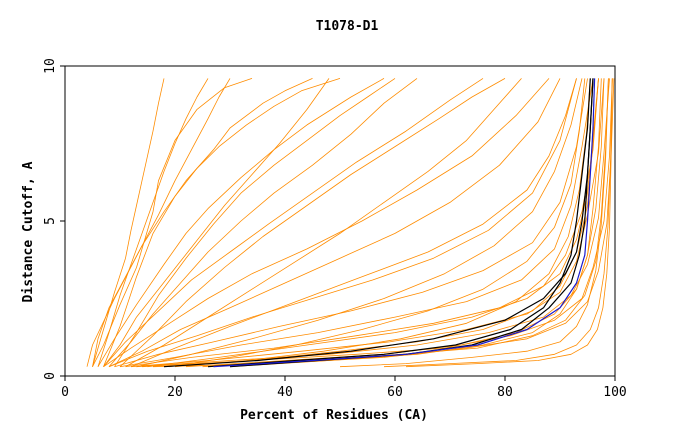  What do you see at coordinates (395, 392) in the screenshot?
I see `x-tick-label-3: 60` at bounding box center [395, 392].